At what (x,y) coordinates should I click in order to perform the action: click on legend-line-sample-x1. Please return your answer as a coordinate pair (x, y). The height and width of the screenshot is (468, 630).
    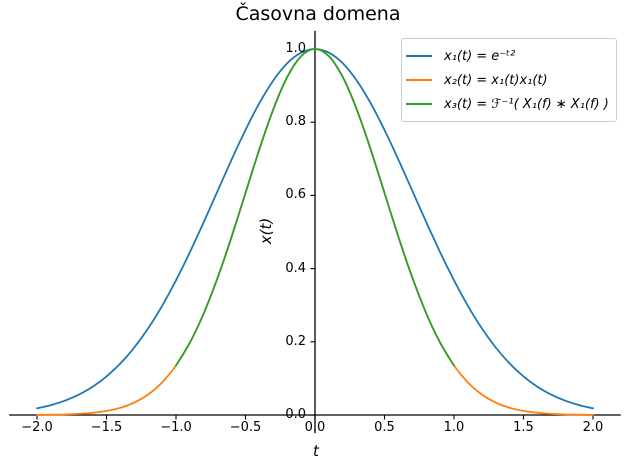
    Looking at the image, I should click on (419, 56).